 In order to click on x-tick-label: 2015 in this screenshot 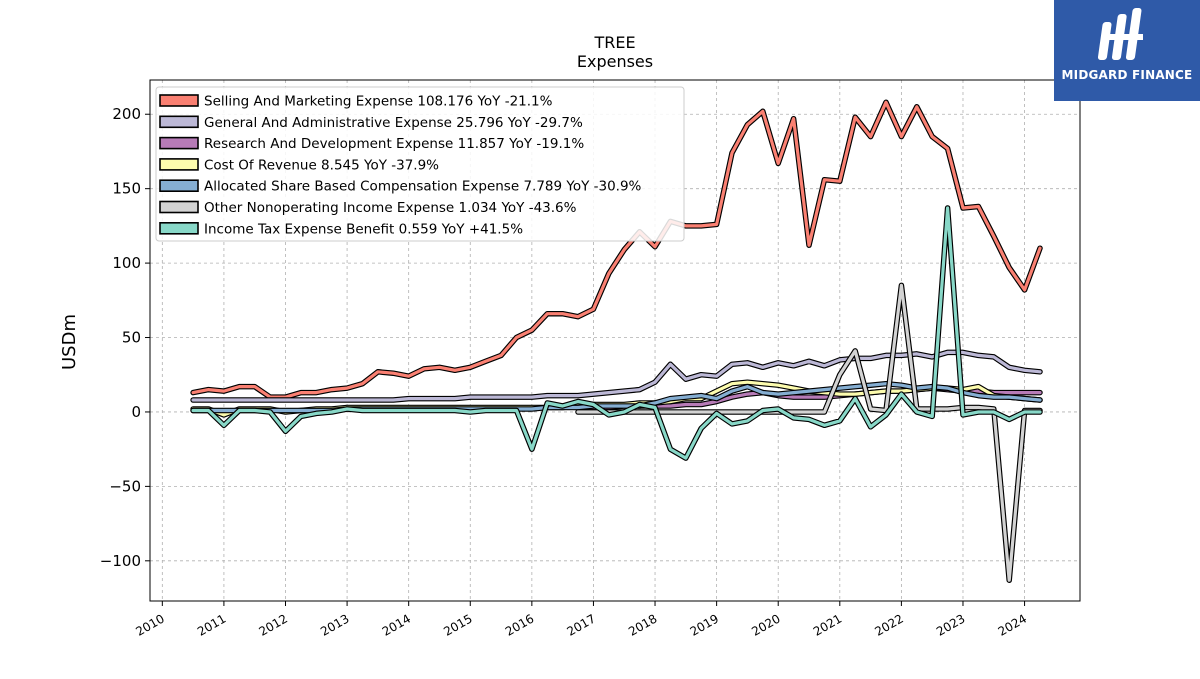, I will do `click(457, 624)`.